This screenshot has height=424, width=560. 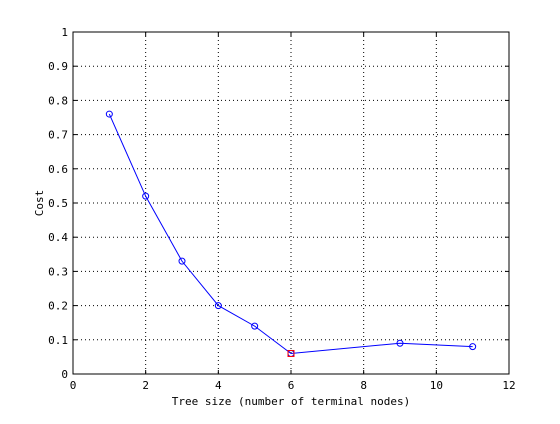 What do you see at coordinates (58, 66) in the screenshot?
I see `y-tick-label: 0.9` at bounding box center [58, 66].